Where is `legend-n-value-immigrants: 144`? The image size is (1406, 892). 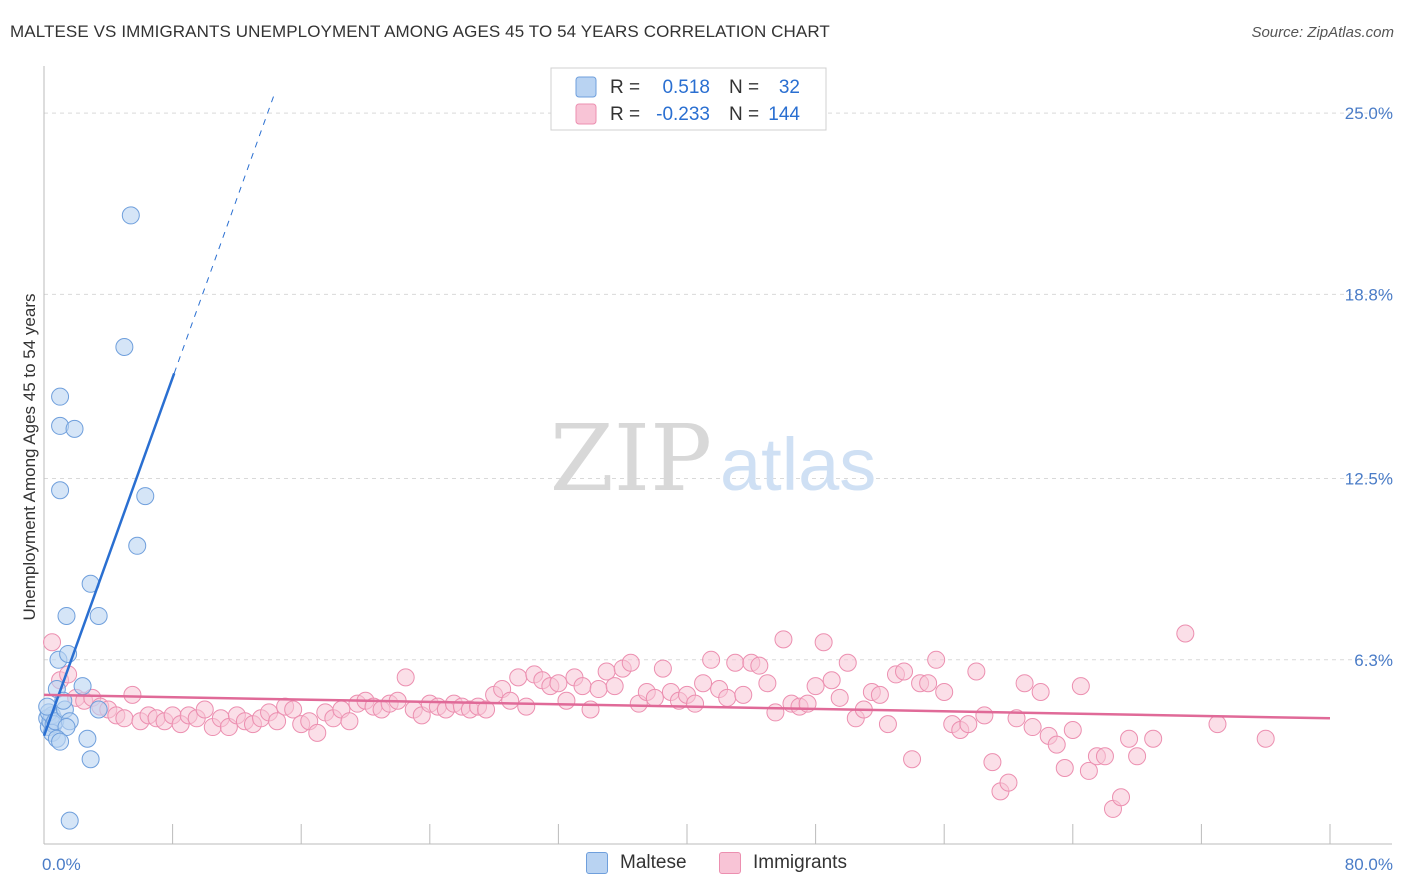
legend-n-value-immigrants: 144 is located at coordinates (784, 114).